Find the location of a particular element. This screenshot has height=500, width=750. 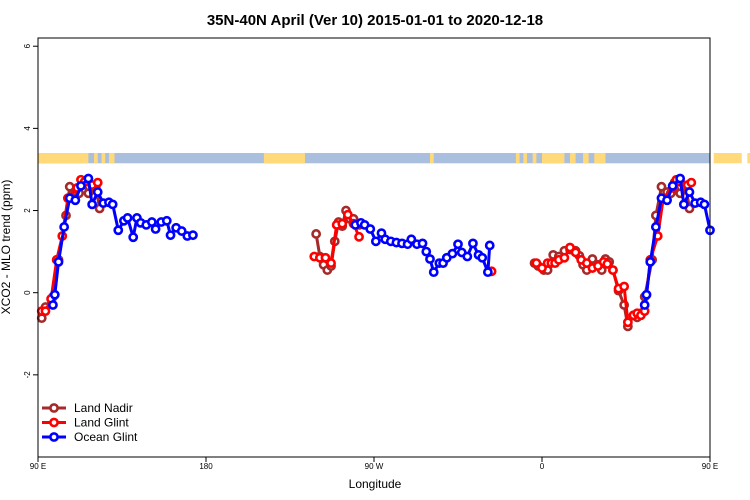

y-axis-label: XCO2 - MLO trend (ppm) is located at coordinates (6, 247).